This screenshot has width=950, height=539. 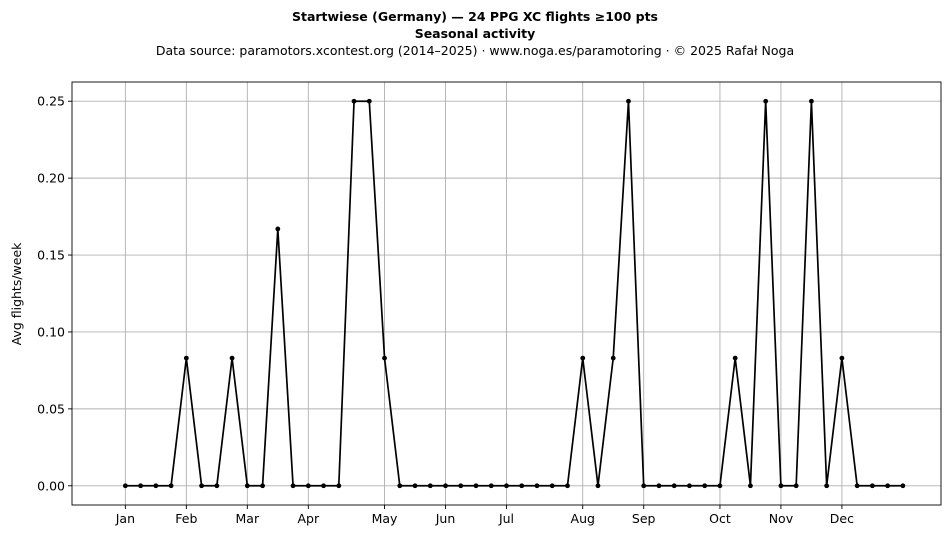 What do you see at coordinates (186, 518) in the screenshot?
I see `x-tick-label: Feb` at bounding box center [186, 518].